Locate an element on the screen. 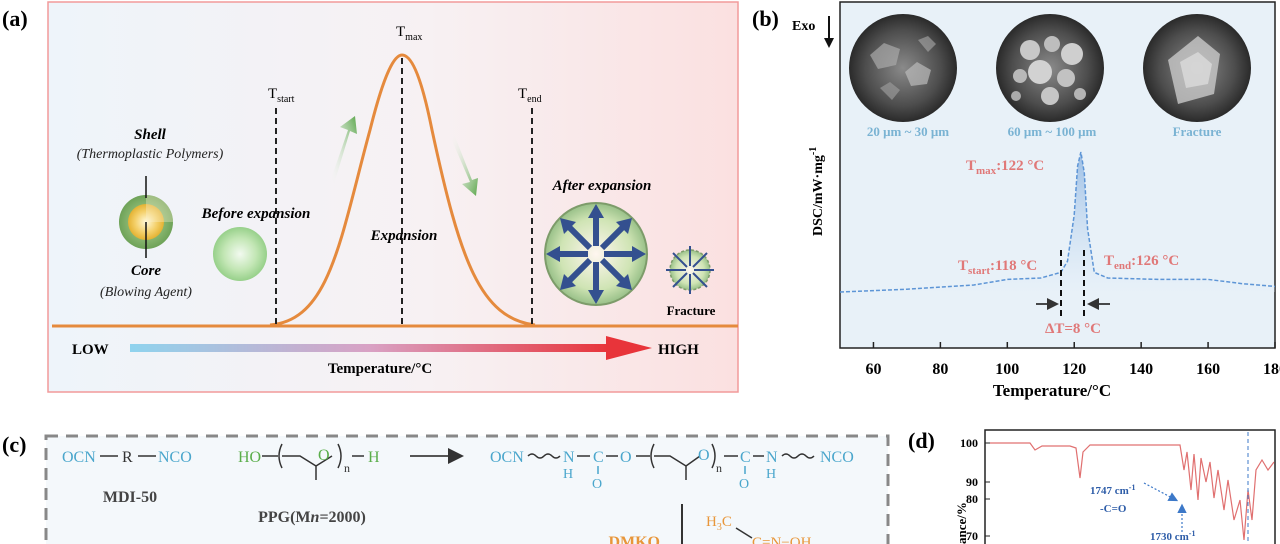  ftir-tick-marks is located at coordinates (987, 489).